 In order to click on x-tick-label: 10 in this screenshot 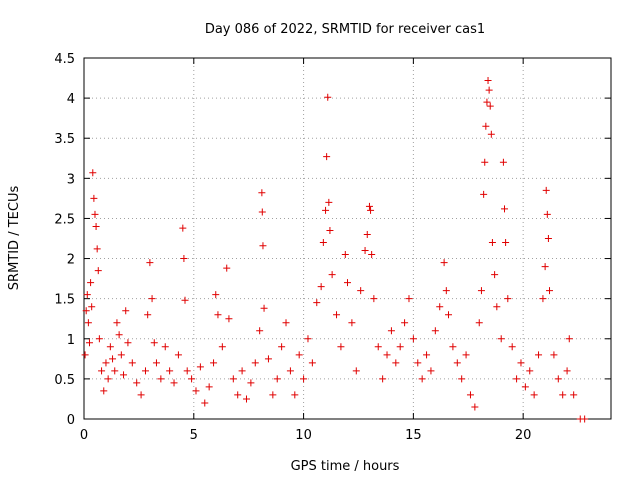, I will do `click(303, 435)`.